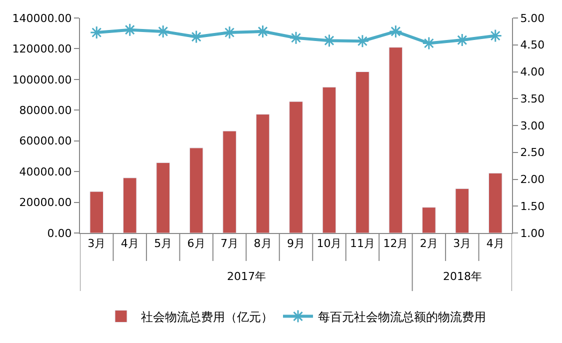  What do you see at coordinates (532, 206) in the screenshot?
I see `y2-tick-label: 1.50` at bounding box center [532, 206].